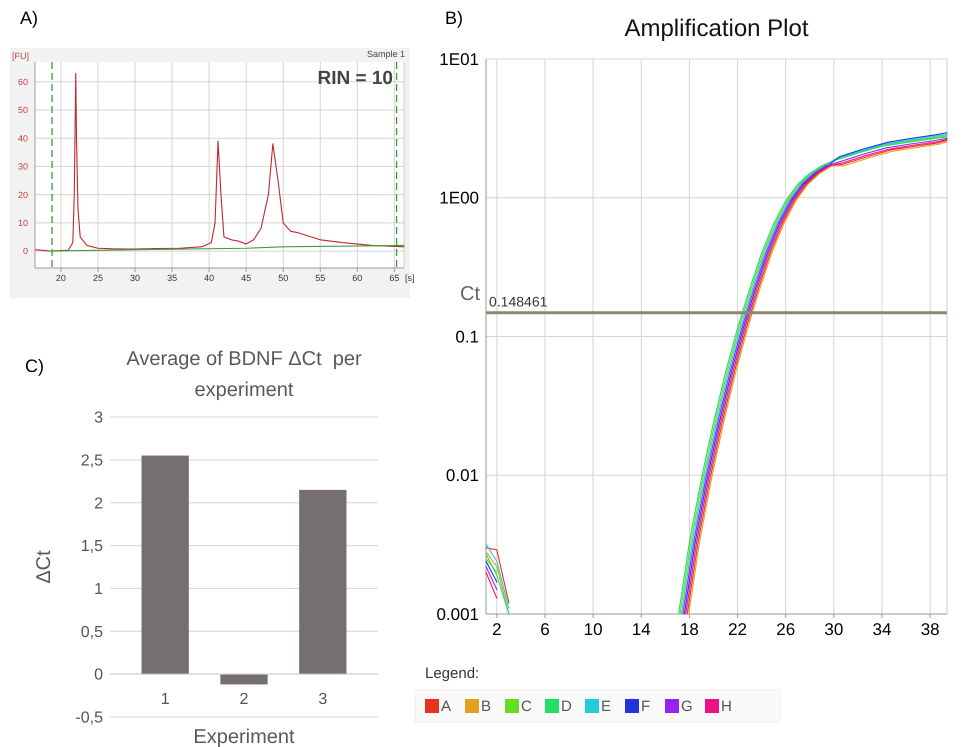 The image size is (973, 747). What do you see at coordinates (882, 629) in the screenshot?
I see `x-tick-label: 34` at bounding box center [882, 629].